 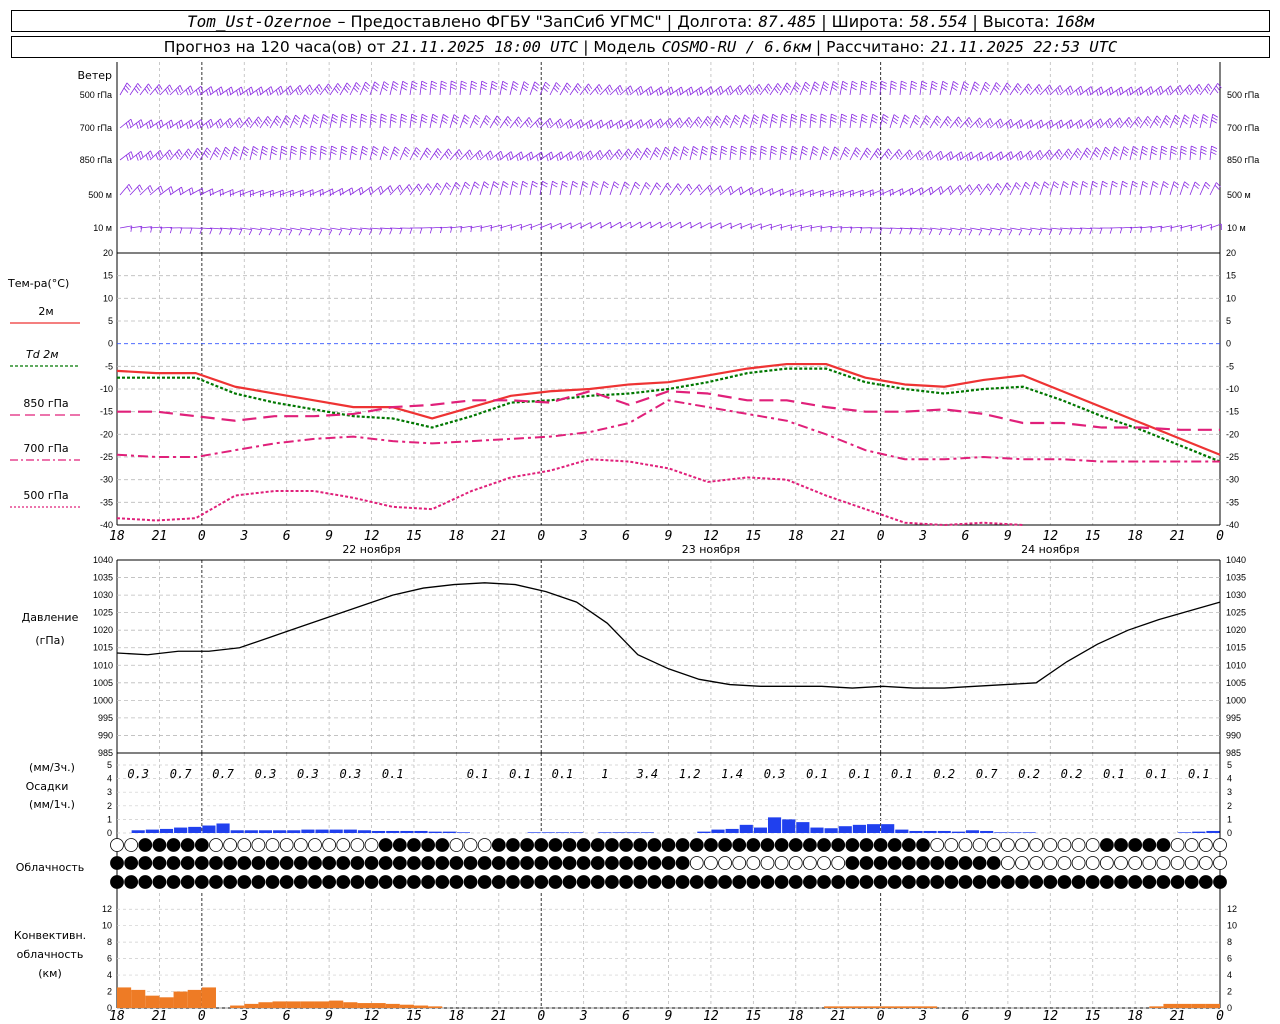 What do you see at coordinates (1050, 536) in the screenshot?
I see `hour-label-top: 12` at bounding box center [1050, 536].